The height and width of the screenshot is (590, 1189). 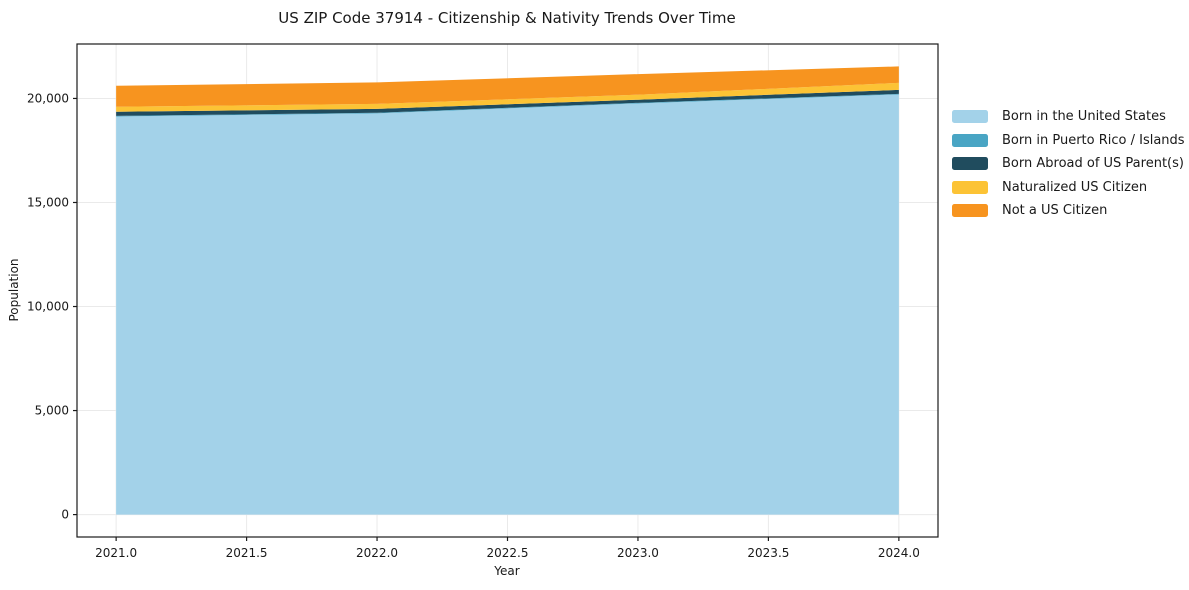 I want to click on area-not-a-us-citizen, so click(x=507, y=86).